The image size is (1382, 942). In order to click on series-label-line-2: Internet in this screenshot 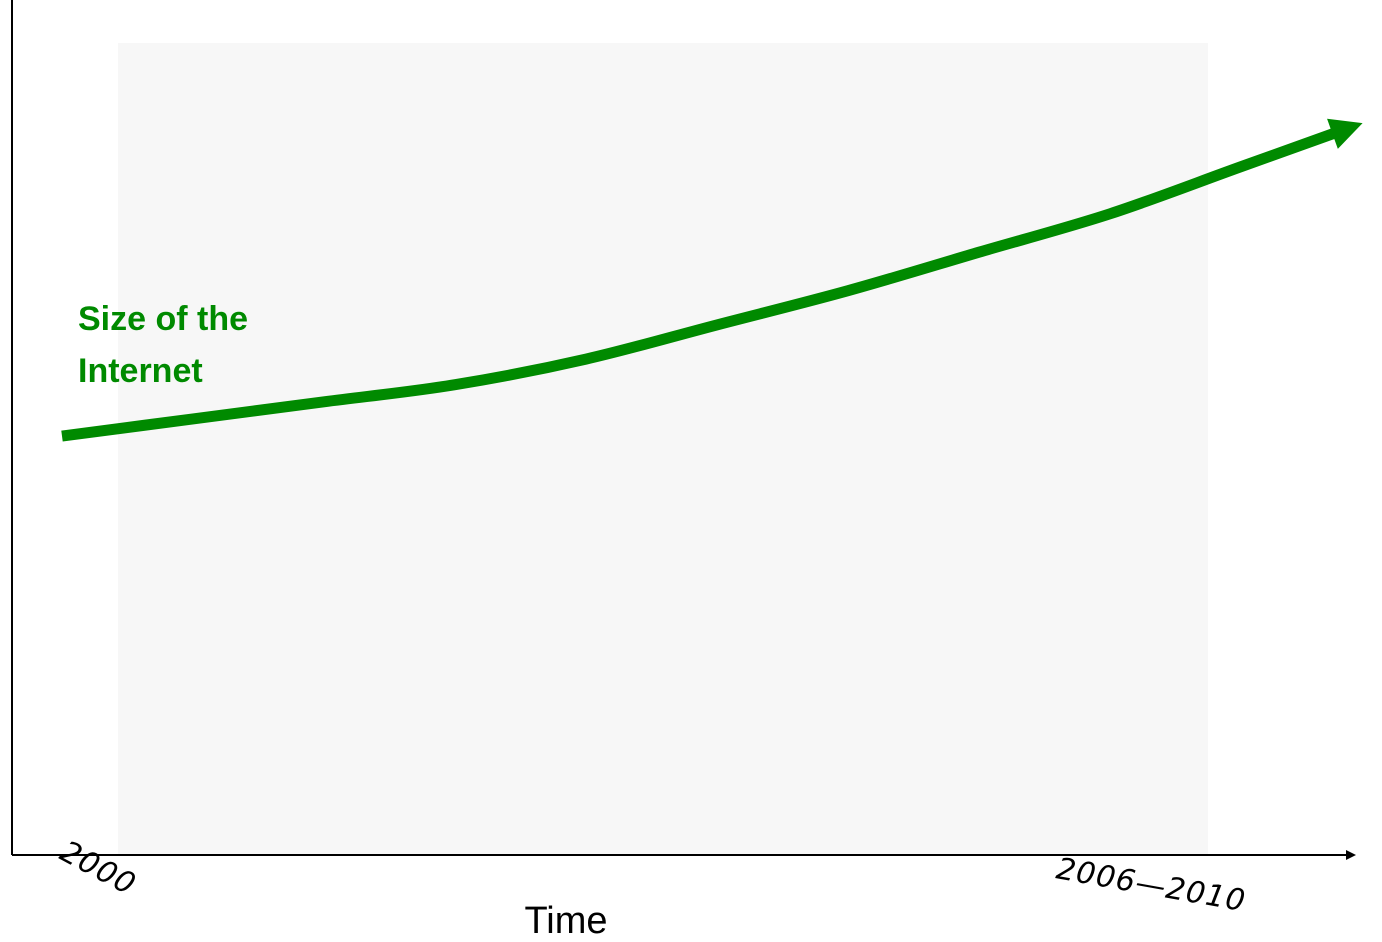, I will do `click(140, 371)`.